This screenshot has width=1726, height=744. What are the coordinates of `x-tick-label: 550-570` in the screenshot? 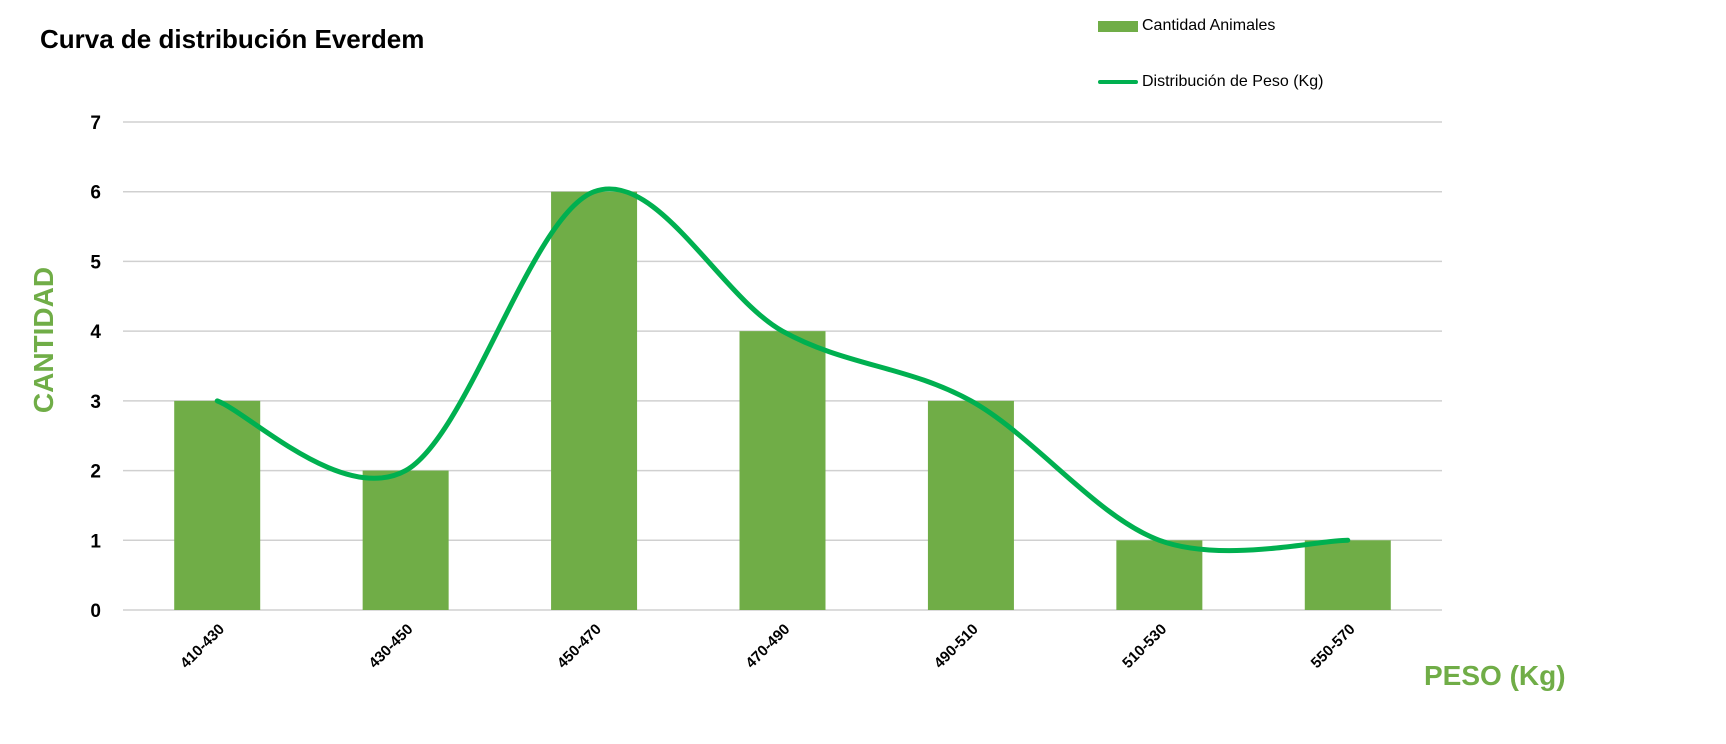 It's located at (1333, 646).